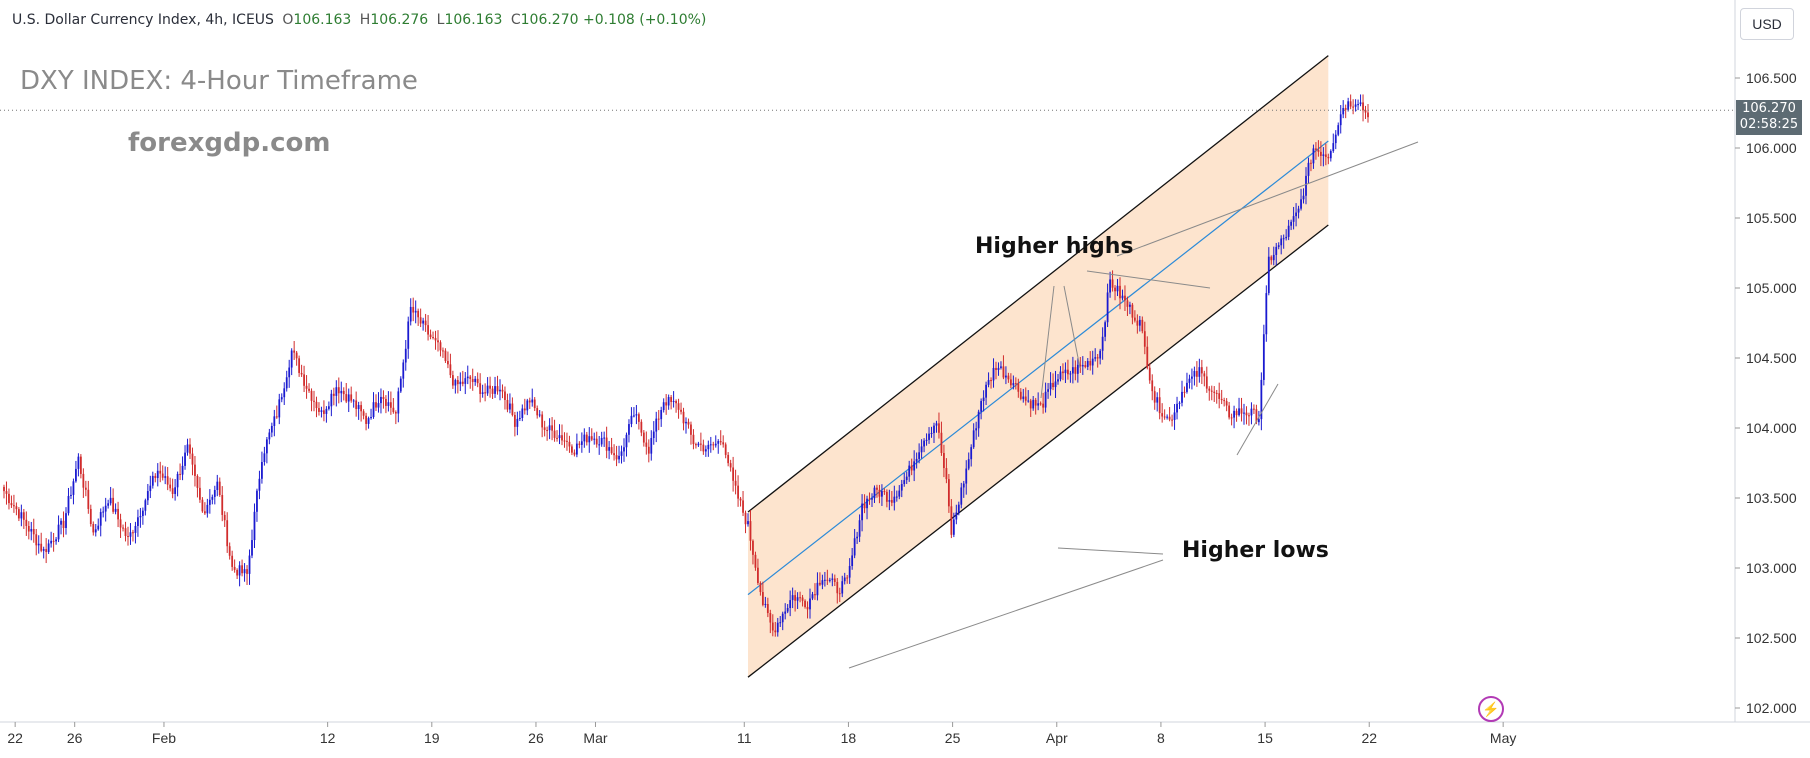 The image size is (1810, 758). I want to click on flash-icon: ⚡, so click(1491, 709).